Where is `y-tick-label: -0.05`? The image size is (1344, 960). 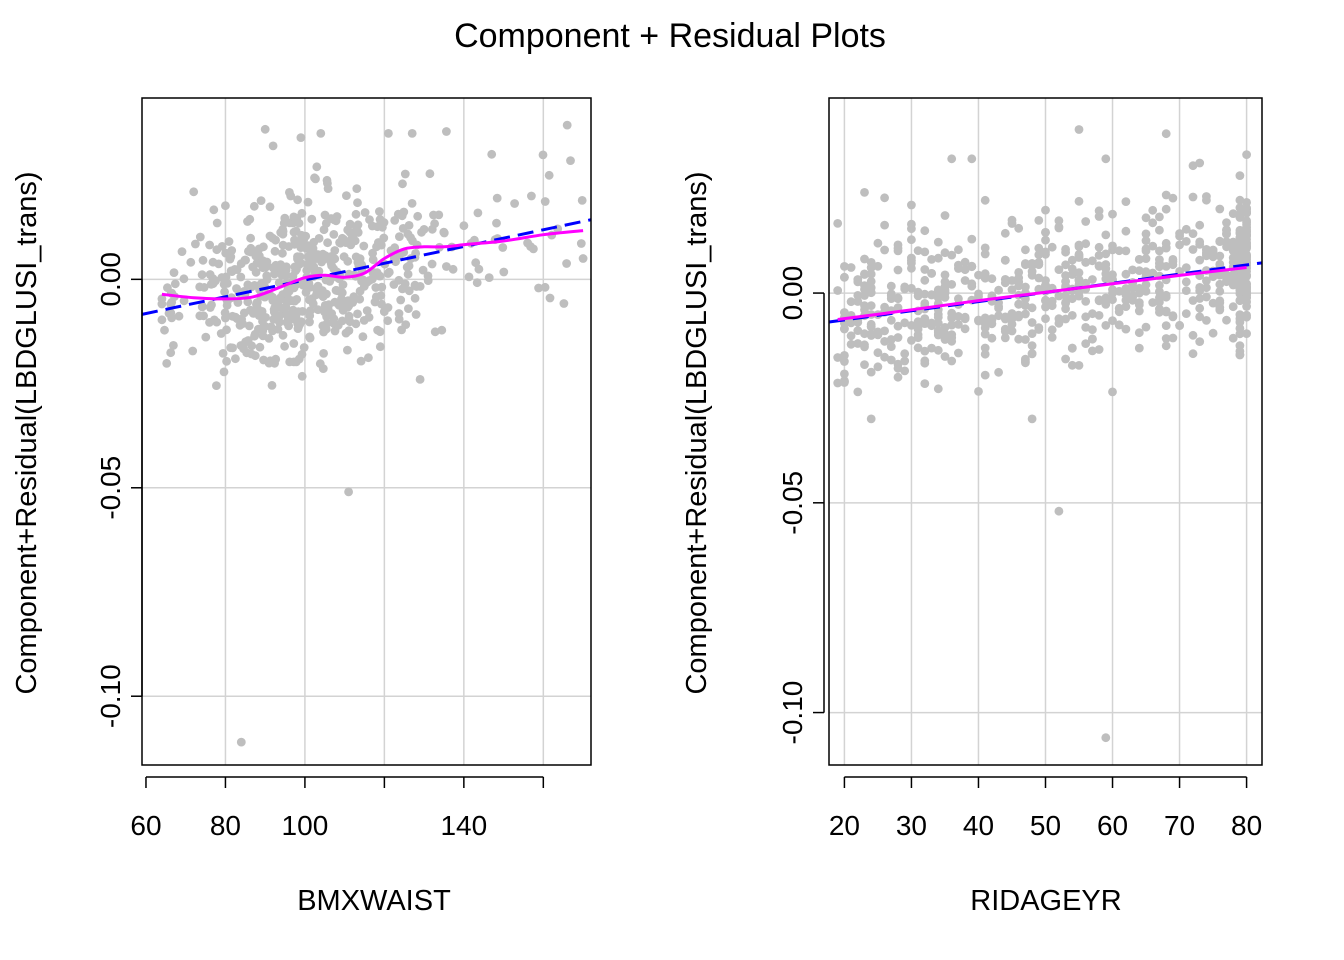 y-tick-label: -0.05 is located at coordinates (792, 503).